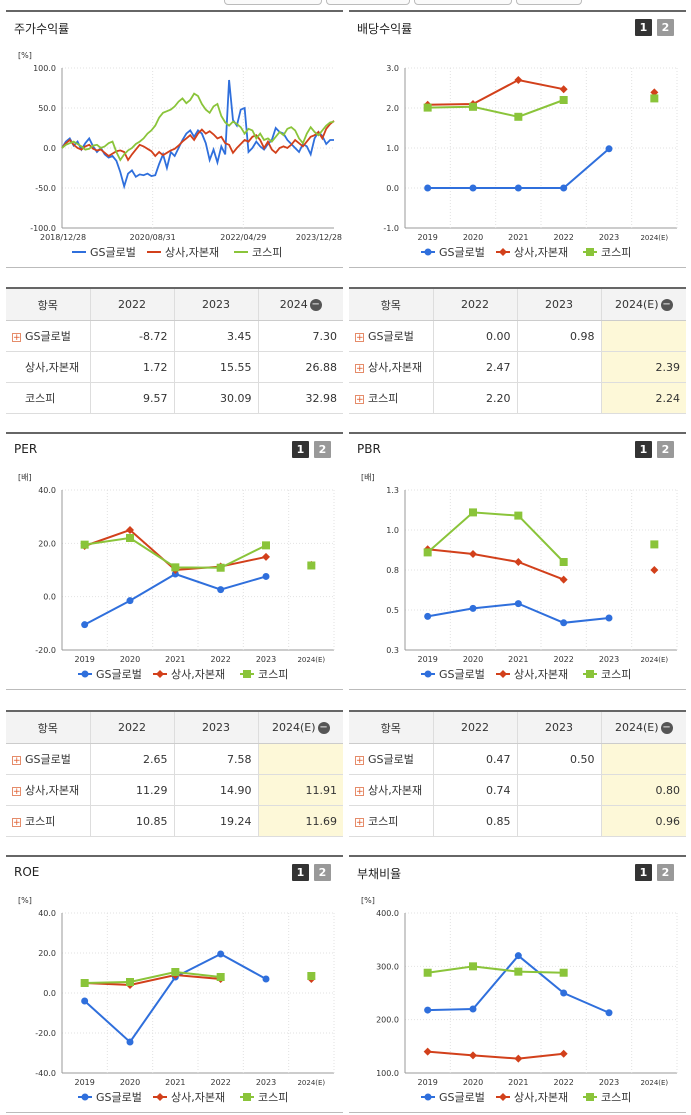  I want to click on top-toolbar-strip, so click(345, 3).